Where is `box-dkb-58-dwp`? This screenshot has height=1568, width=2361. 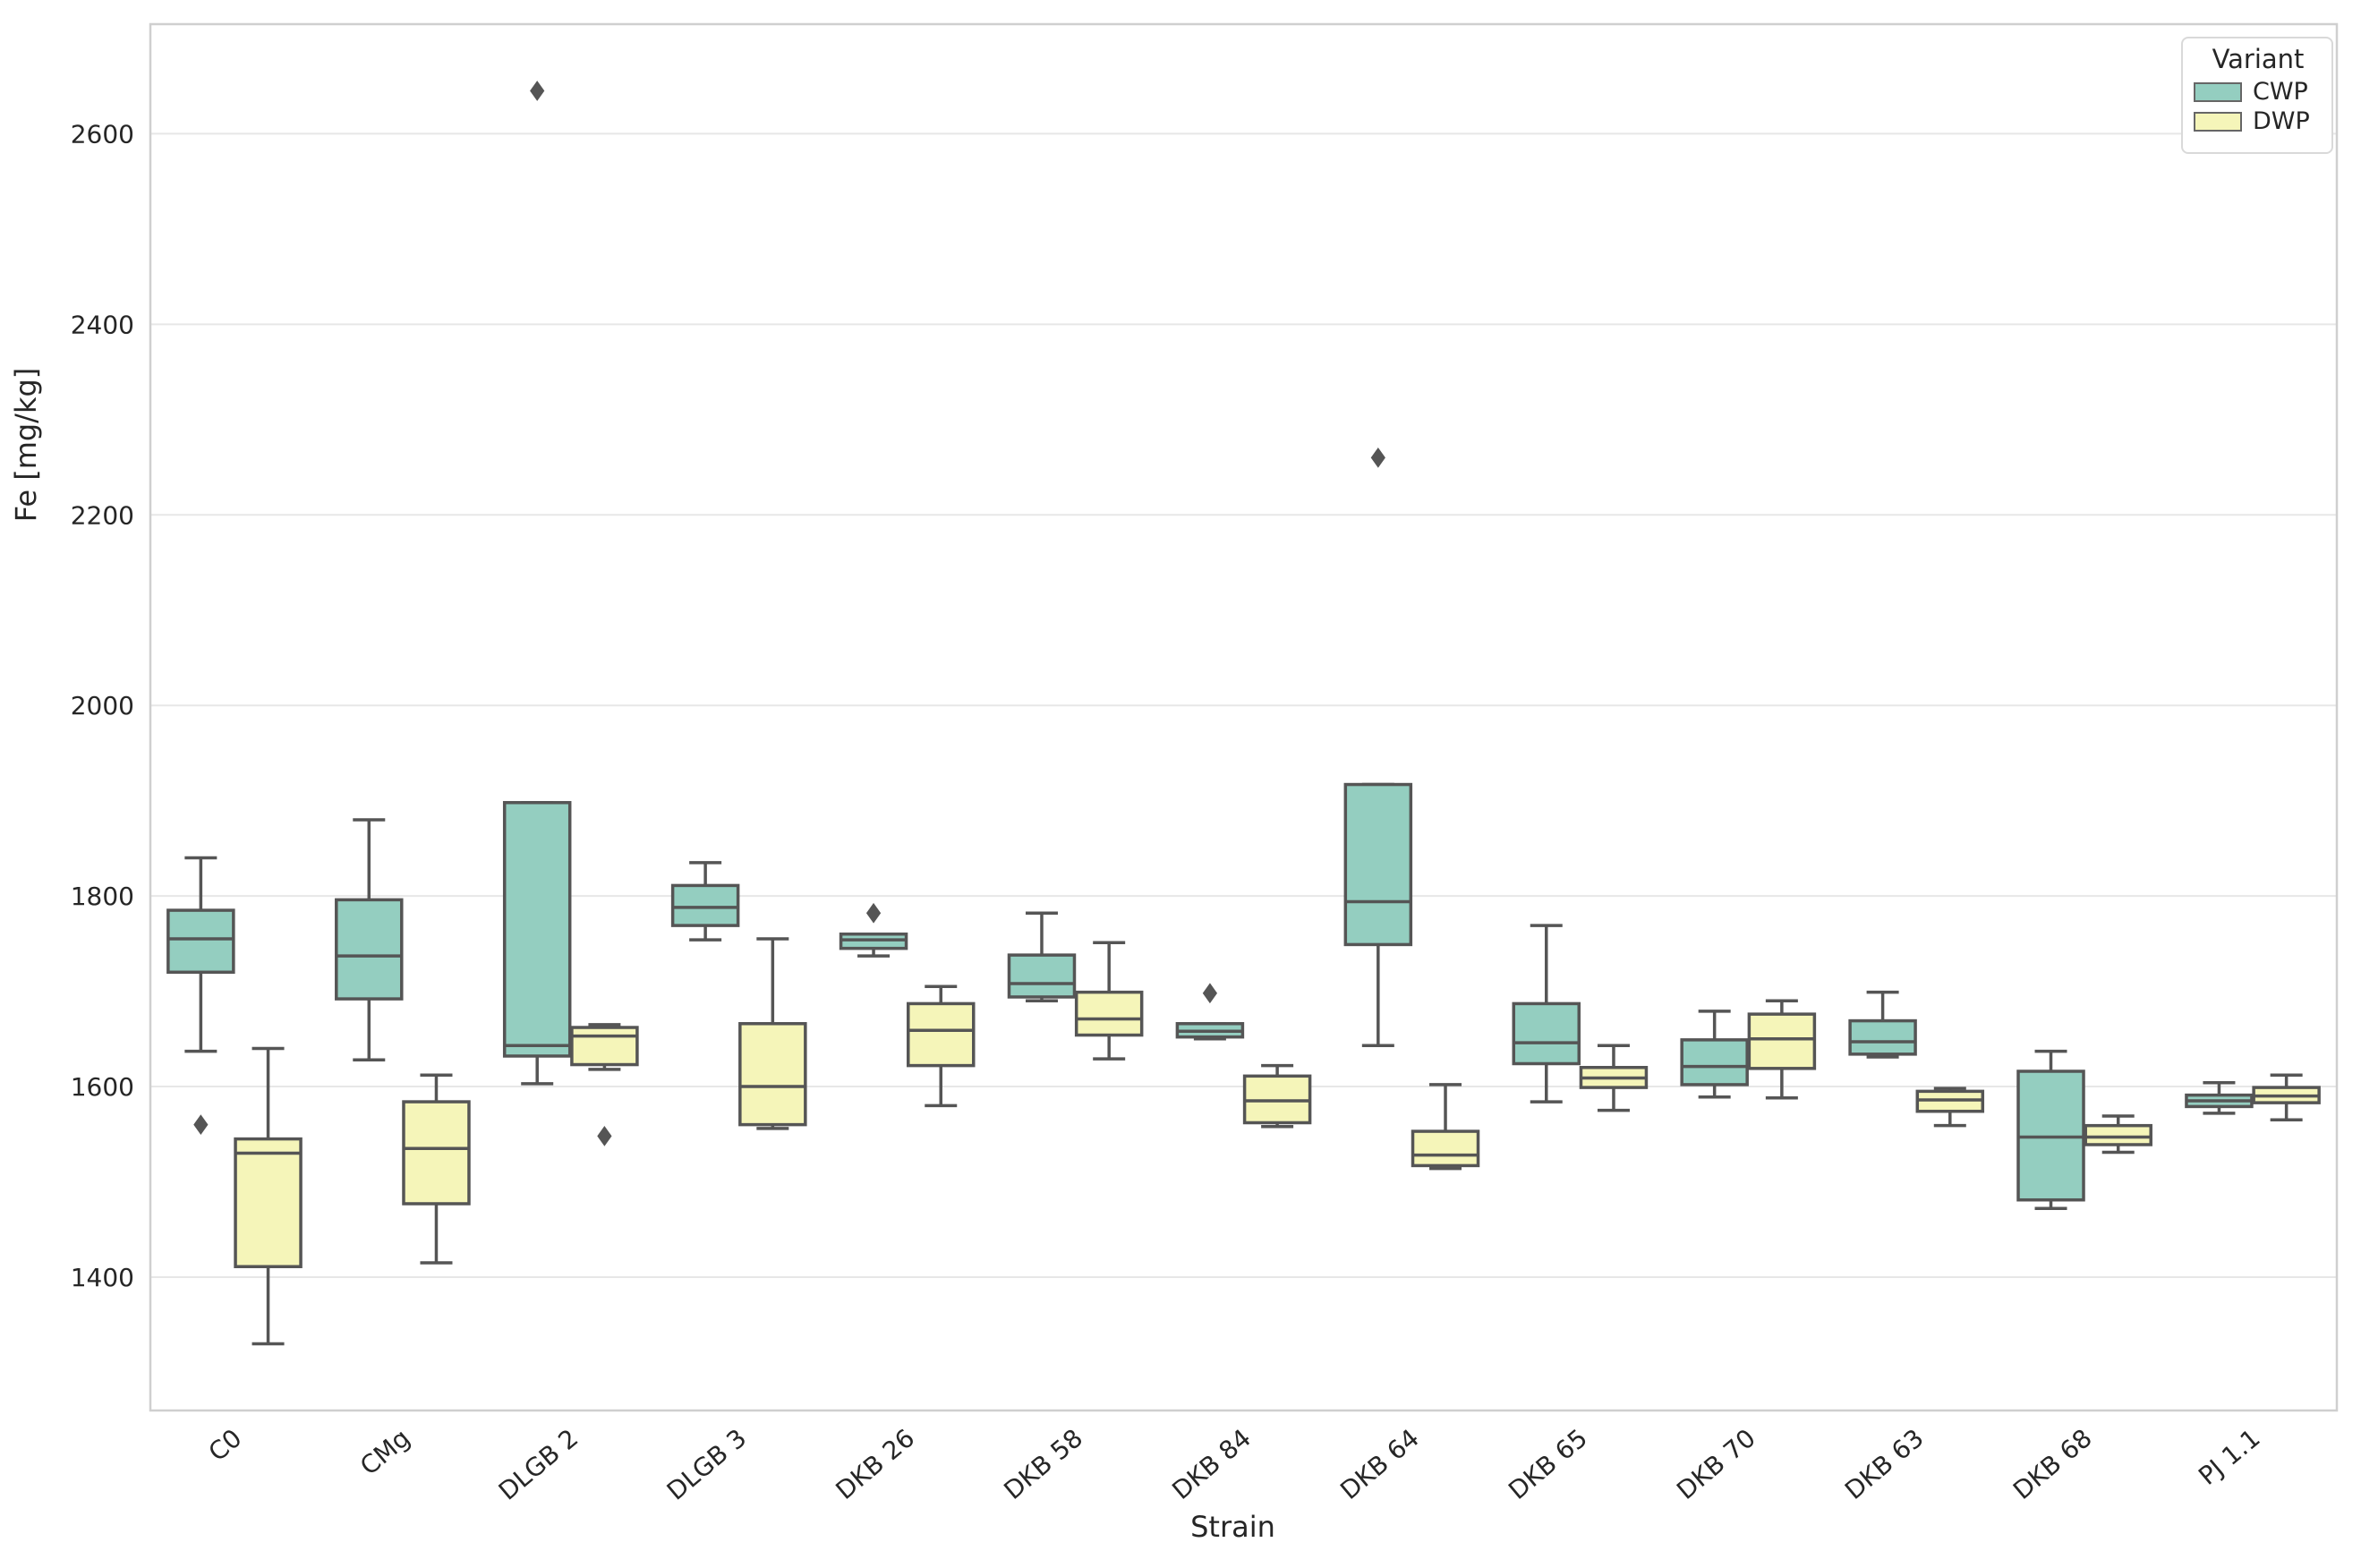 box-dkb-58-dwp is located at coordinates (1109, 1001).